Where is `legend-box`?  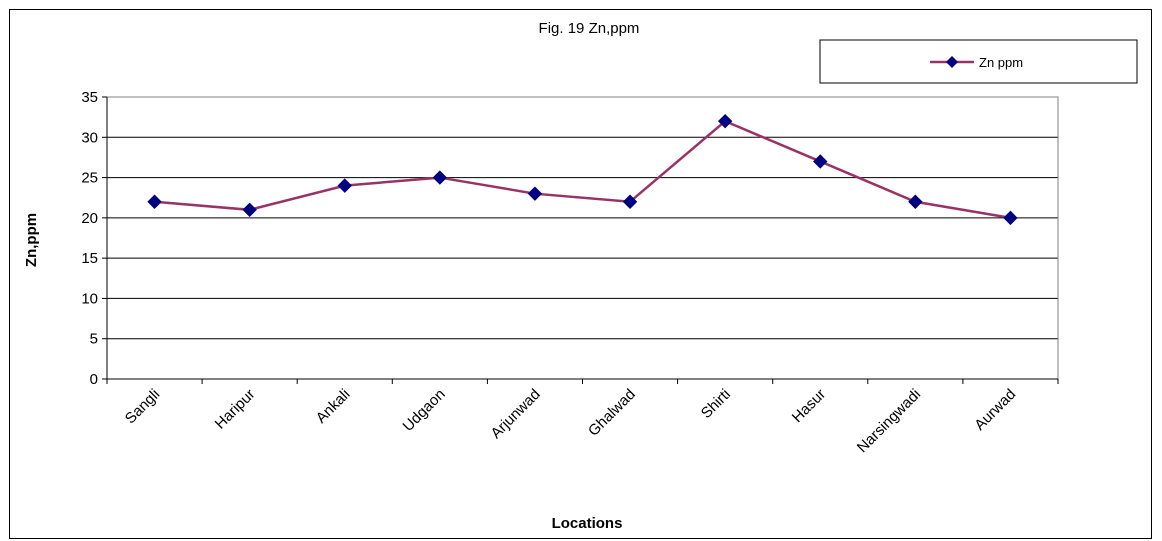
legend-box is located at coordinates (978, 61).